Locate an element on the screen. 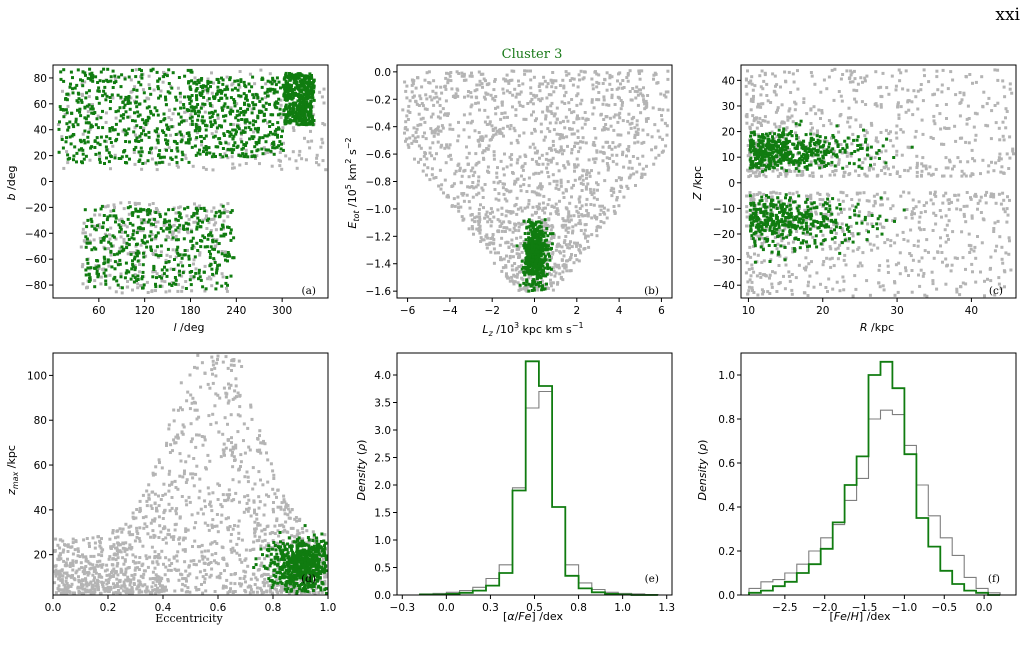 The image size is (1028, 656). panel-a-ytick-label: −80 is located at coordinates (36, 286).